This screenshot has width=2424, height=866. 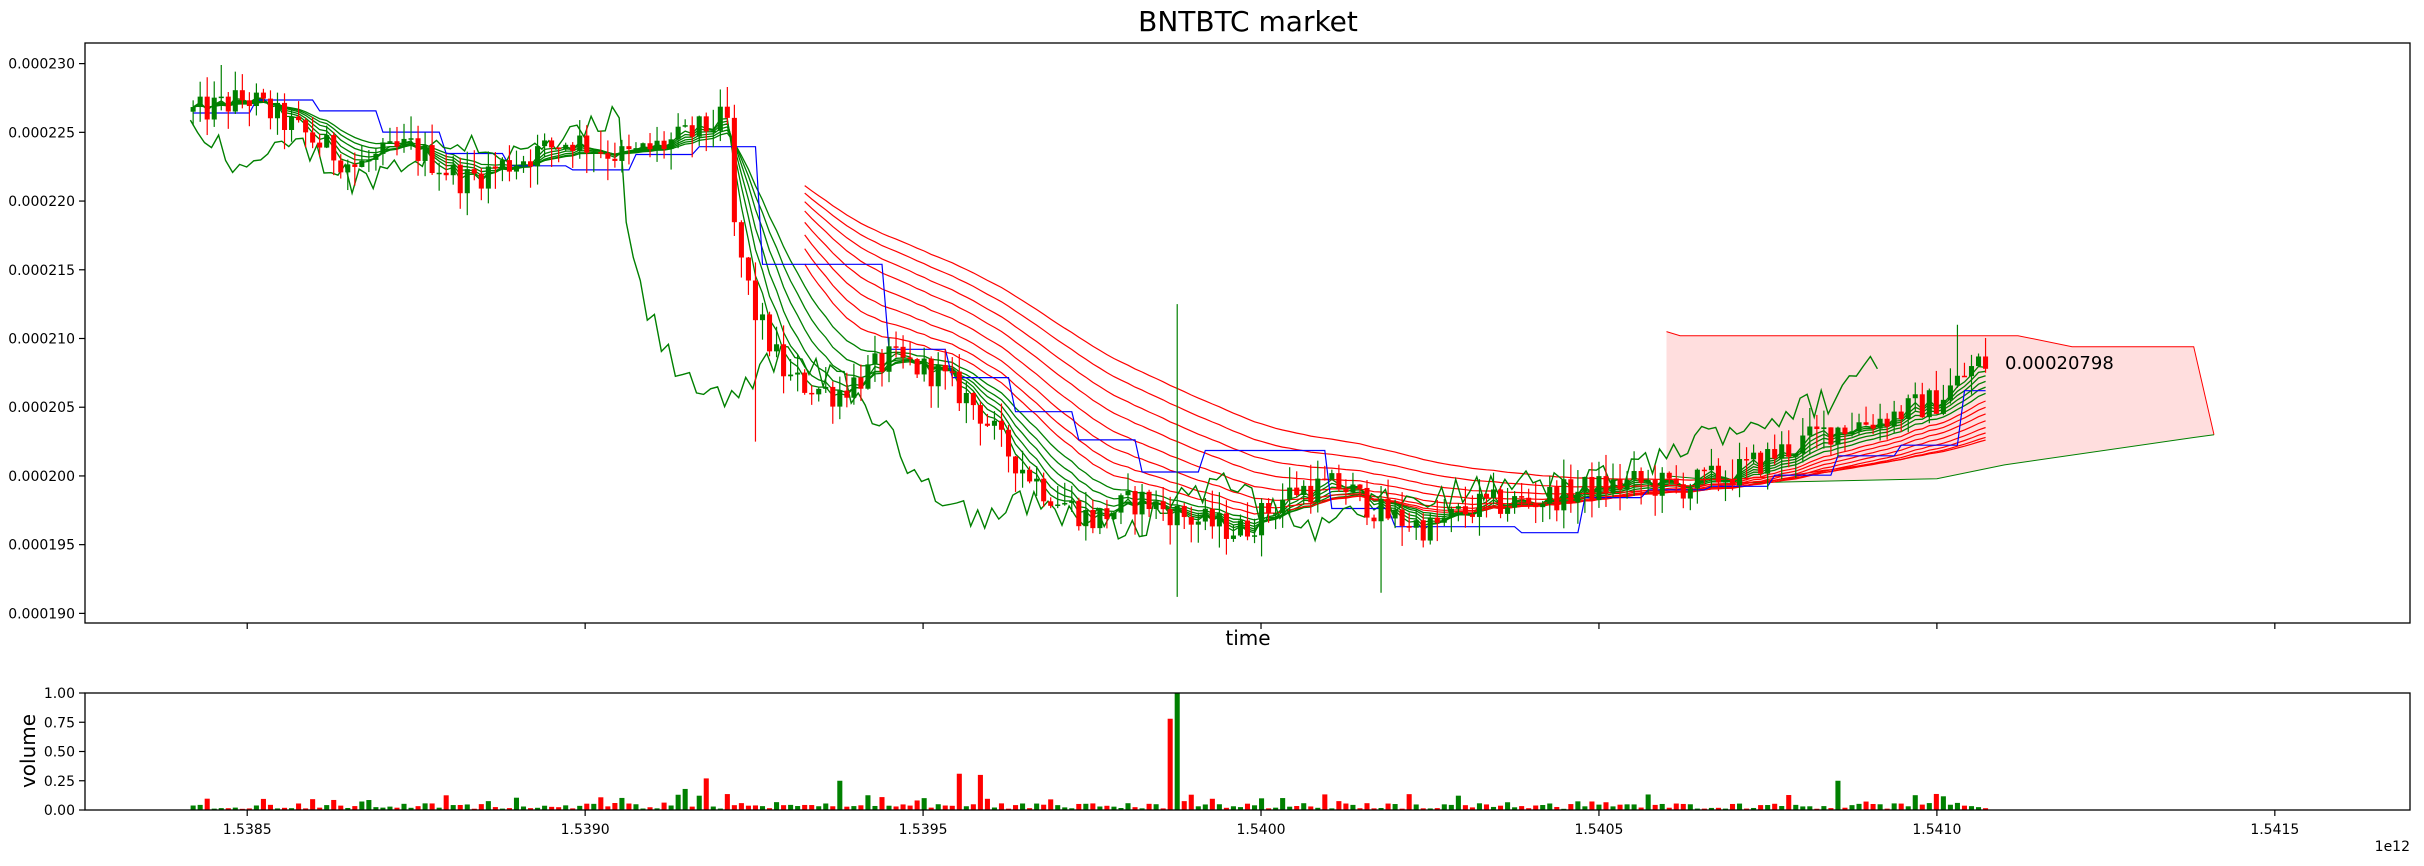 I want to click on volume-x-tick-label: 1.5395, so click(x=923, y=830).